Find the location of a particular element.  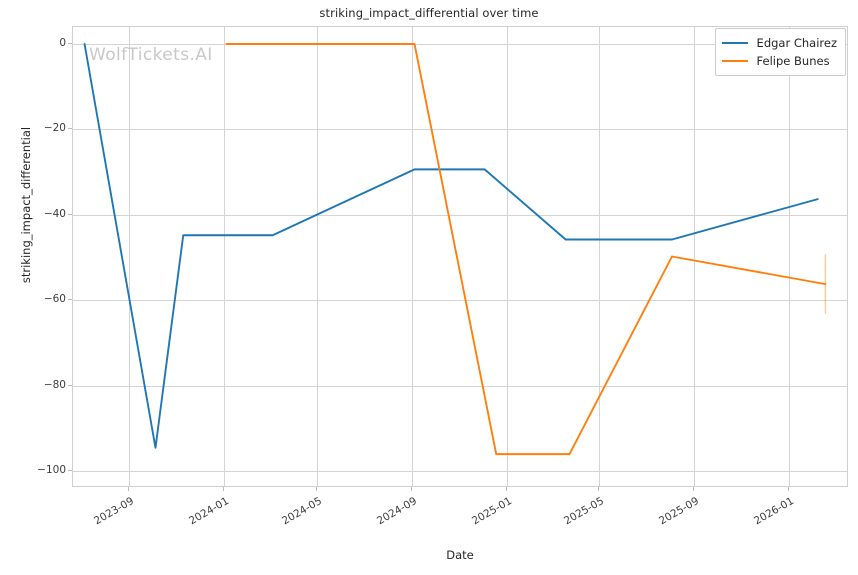

legend-label-felipe-bunes: Felipe Bunes is located at coordinates (793, 61).